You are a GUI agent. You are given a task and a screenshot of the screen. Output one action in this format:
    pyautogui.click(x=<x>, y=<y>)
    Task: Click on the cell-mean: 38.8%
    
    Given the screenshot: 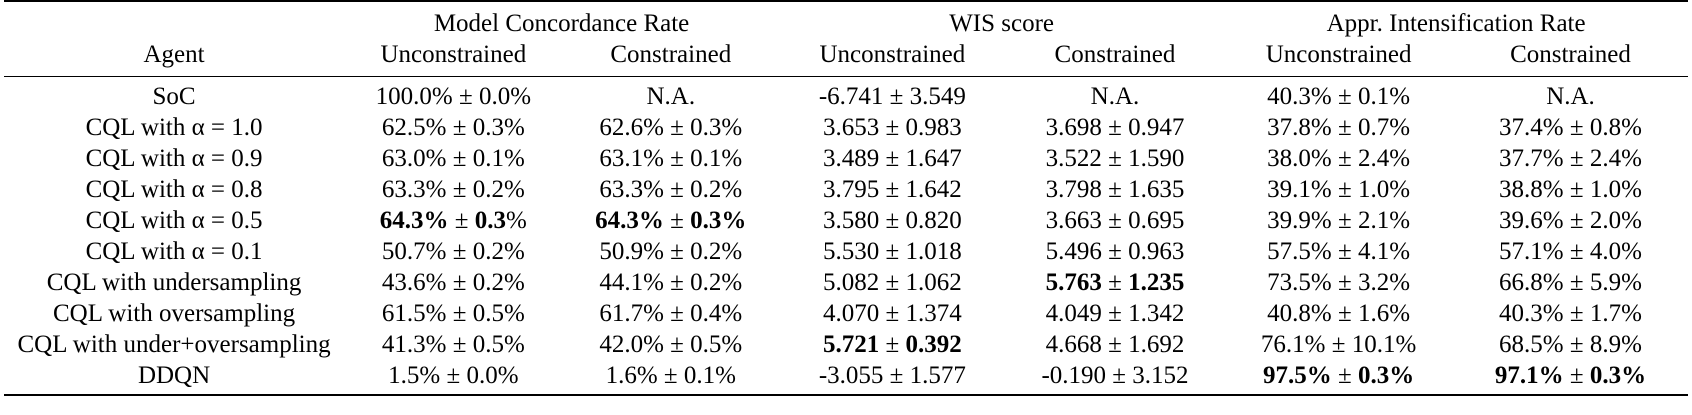 What is the action you would take?
    pyautogui.click(x=1531, y=189)
    